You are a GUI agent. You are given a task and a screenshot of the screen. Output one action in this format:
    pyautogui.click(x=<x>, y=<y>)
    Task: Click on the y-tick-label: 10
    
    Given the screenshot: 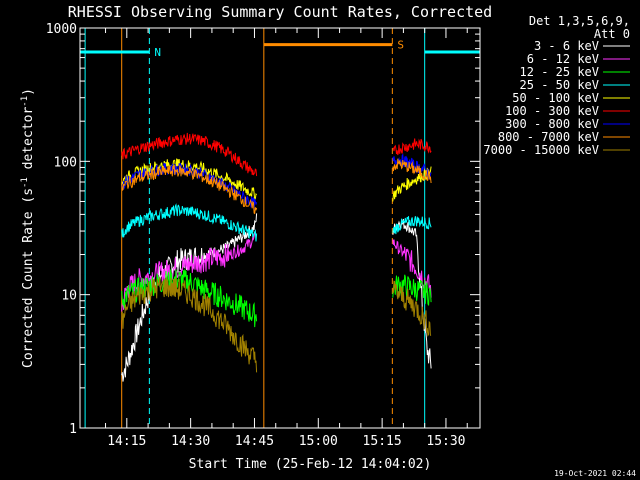 What is the action you would take?
    pyautogui.click(x=69, y=296)
    